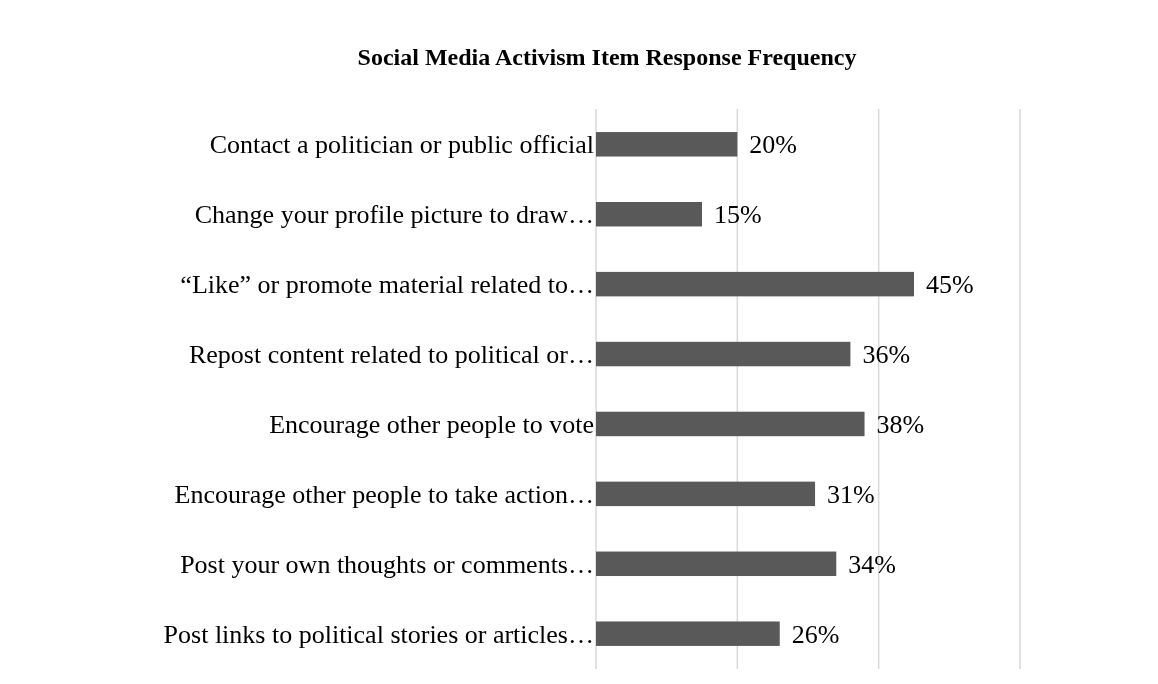 This screenshot has height=684, width=1158. I want to click on data-label: 20%, so click(773, 145).